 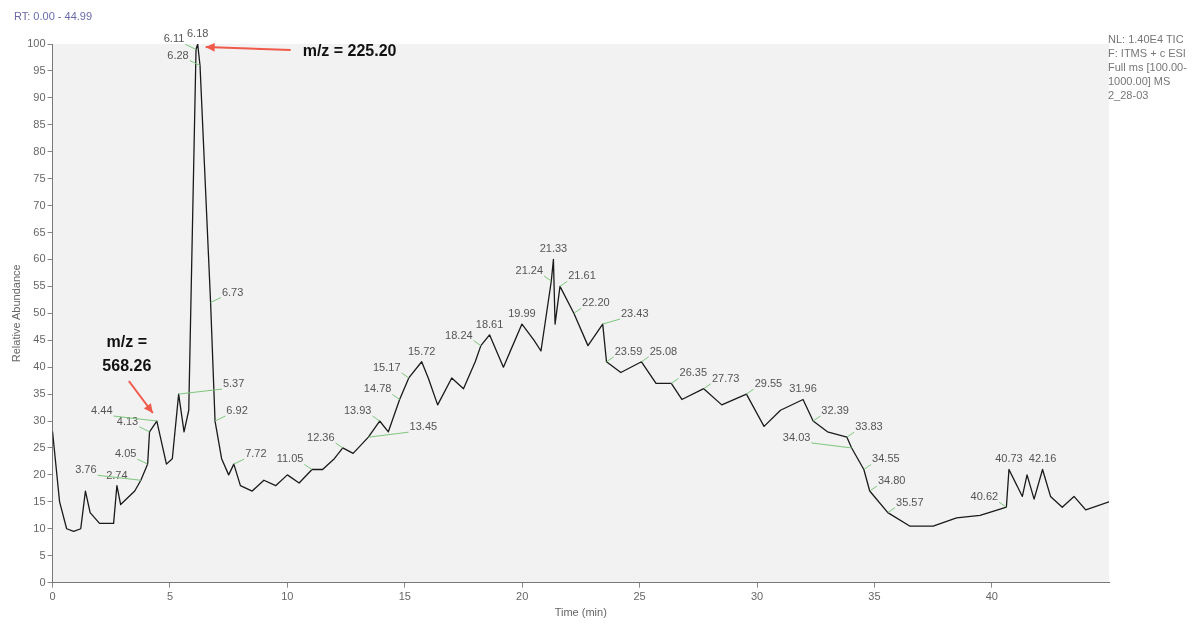 I want to click on annotation: 31.96, so click(x=803, y=388).